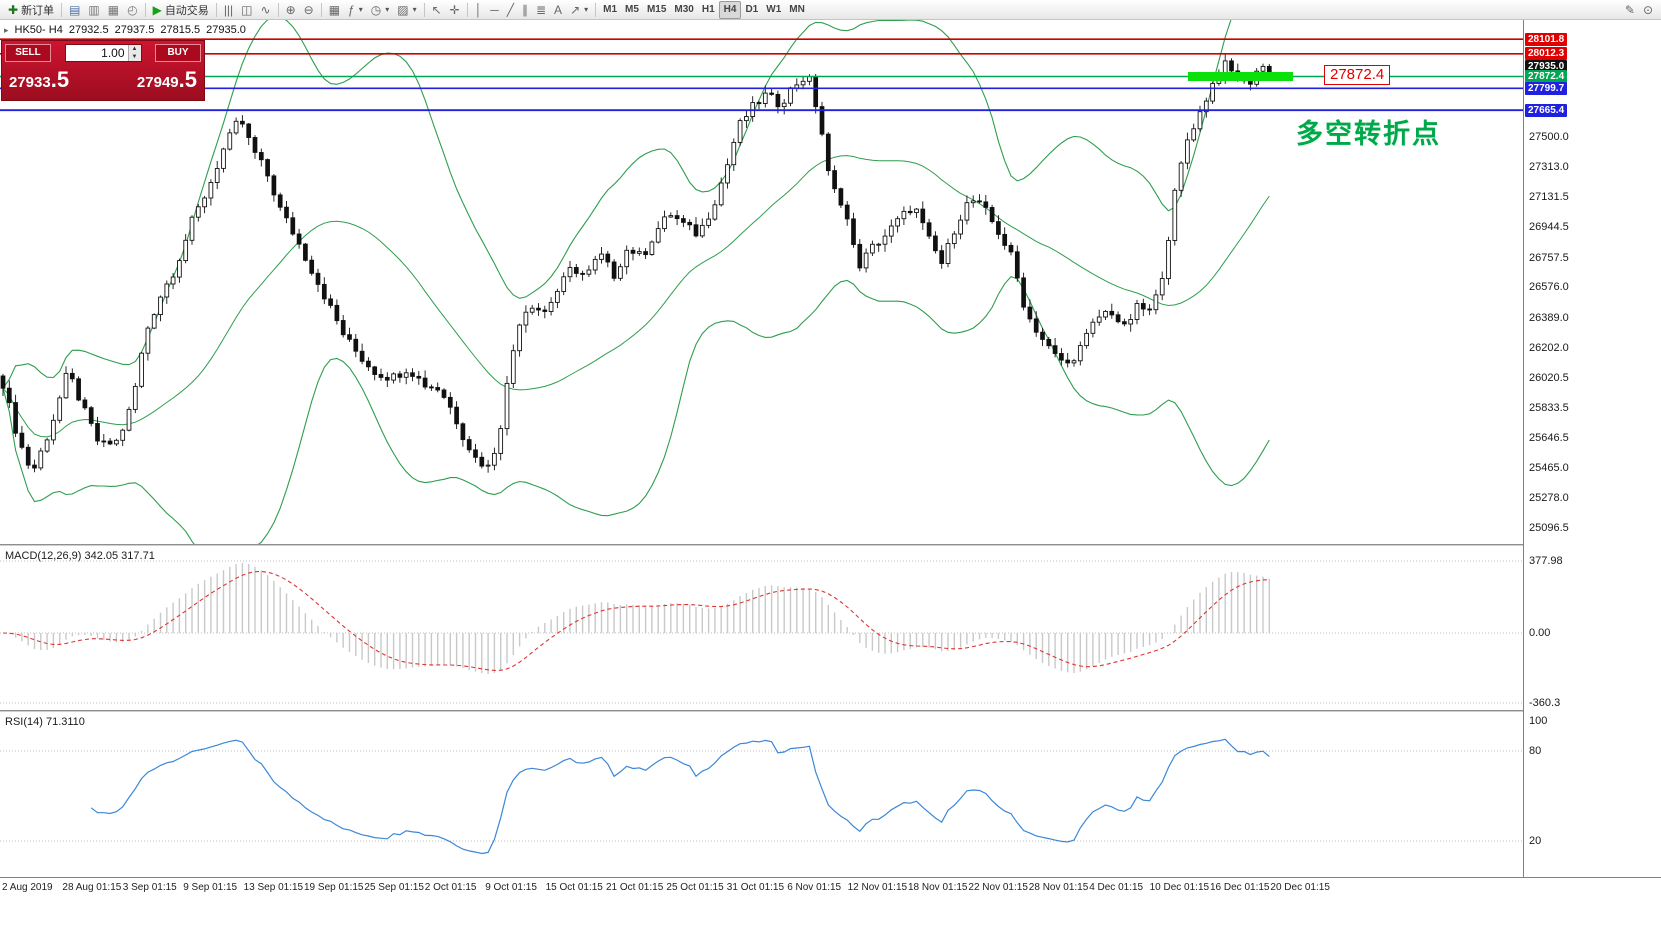 The image size is (1661, 946). What do you see at coordinates (773, 10) in the screenshot?
I see `tf-w1: W1` at bounding box center [773, 10].